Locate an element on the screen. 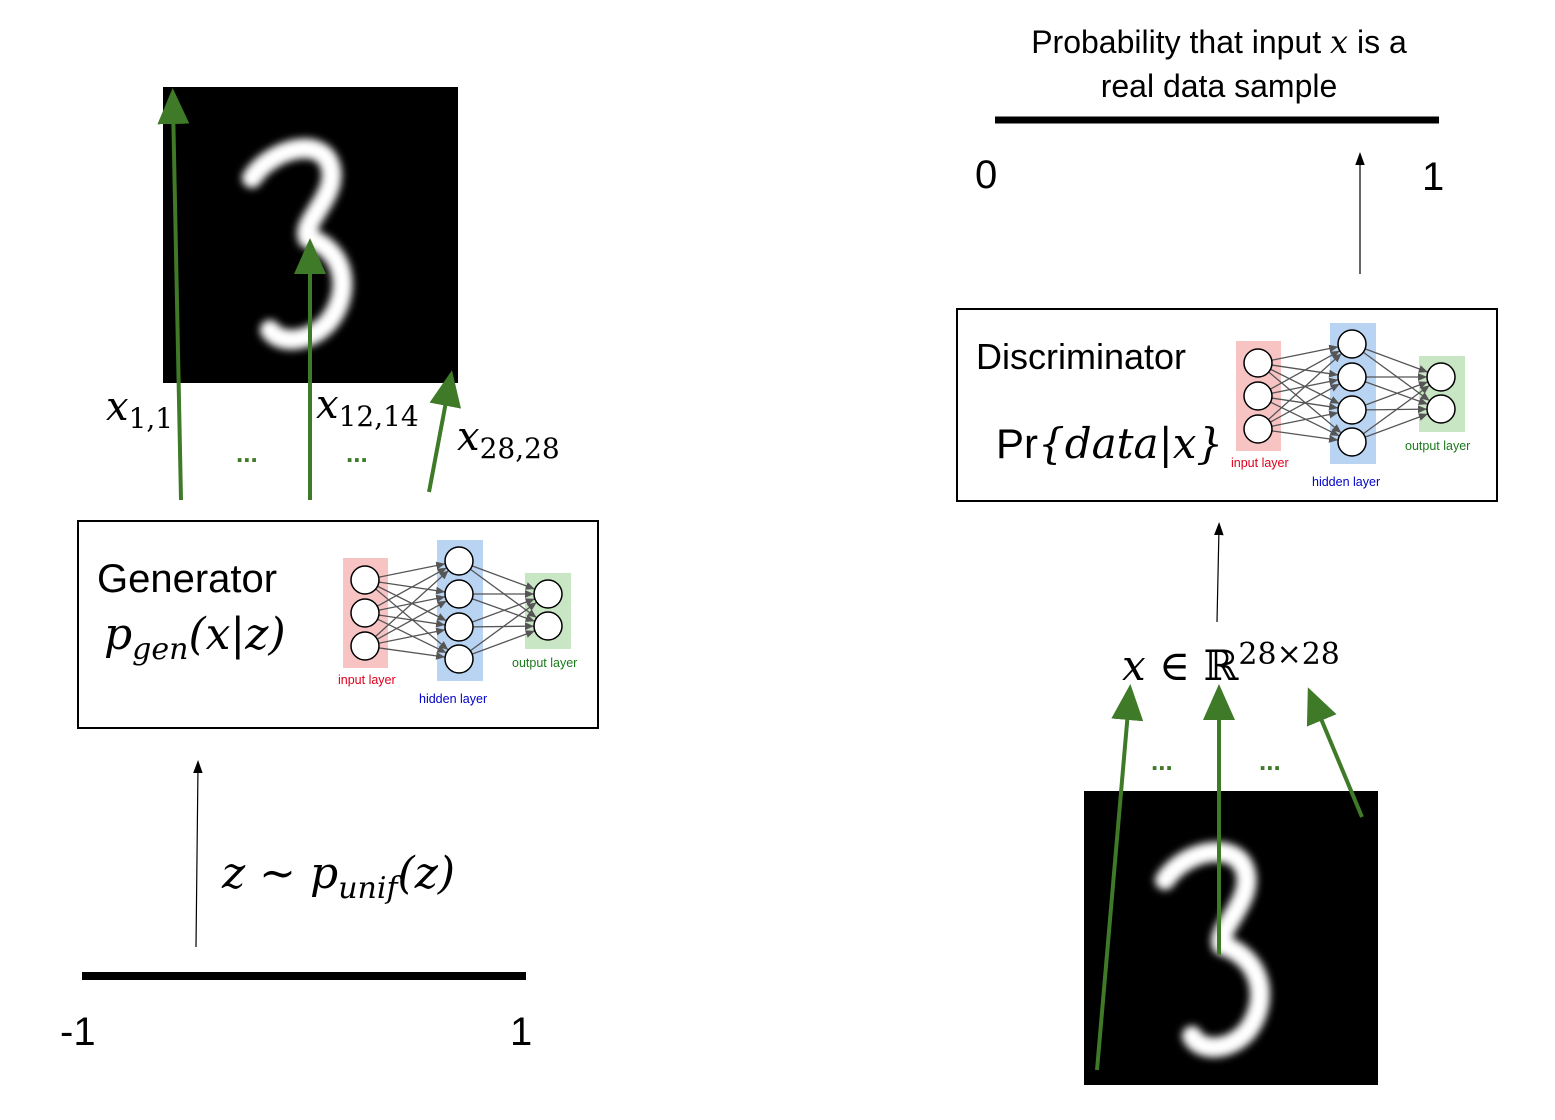 This screenshot has width=1555, height=1120. probability-axis-min: 0 is located at coordinates (986, 175).